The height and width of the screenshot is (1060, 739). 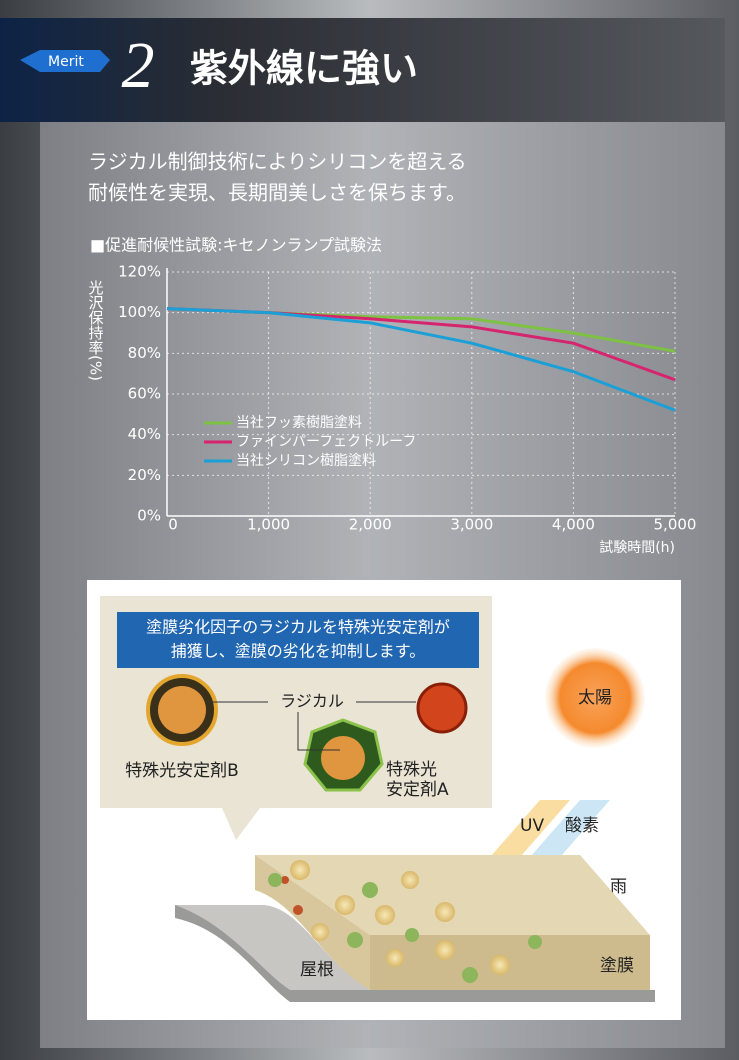 What do you see at coordinates (312, 701) in the screenshot?
I see `radical-label: ラジカル` at bounding box center [312, 701].